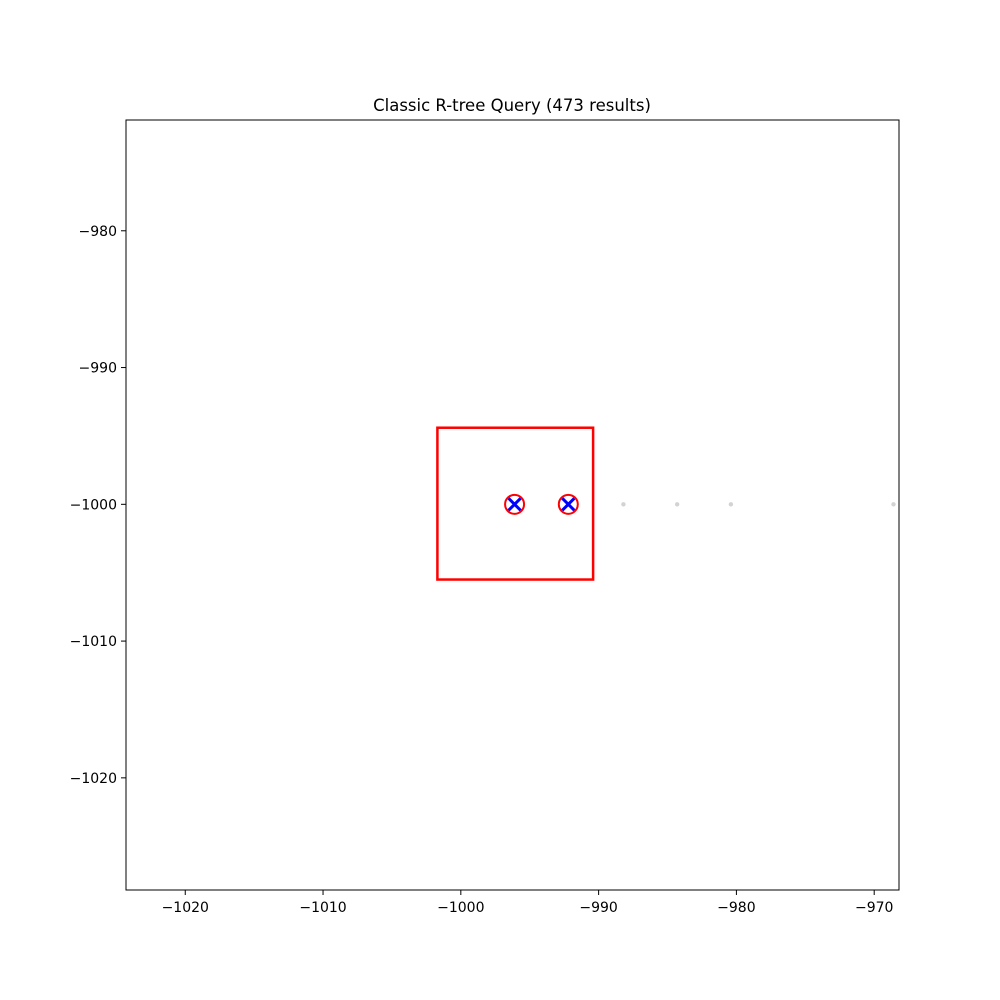 The image size is (1000, 1000). I want to click on x-axis: −1020 −1010 −1000 −990 −980 −970, so click(527, 903).